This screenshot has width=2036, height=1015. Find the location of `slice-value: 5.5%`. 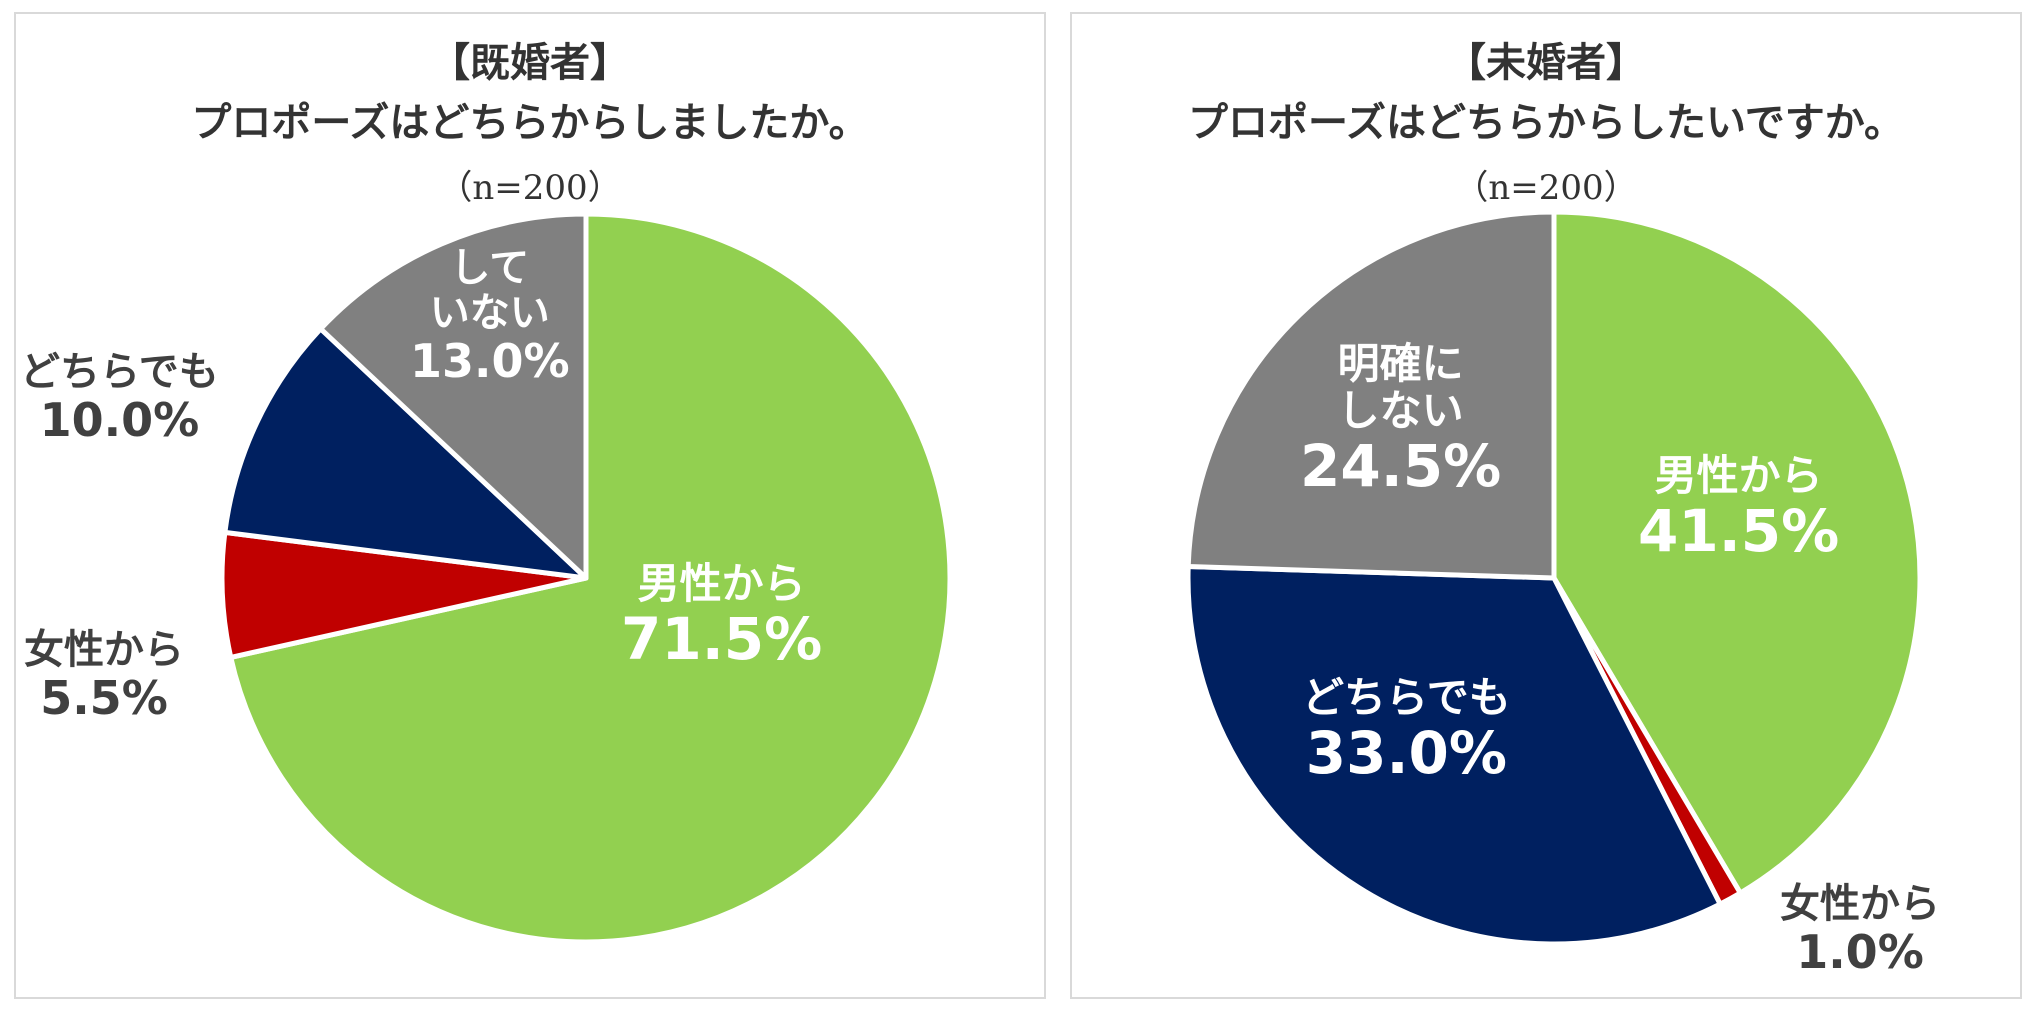

slice-value: 5.5% is located at coordinates (104, 697).